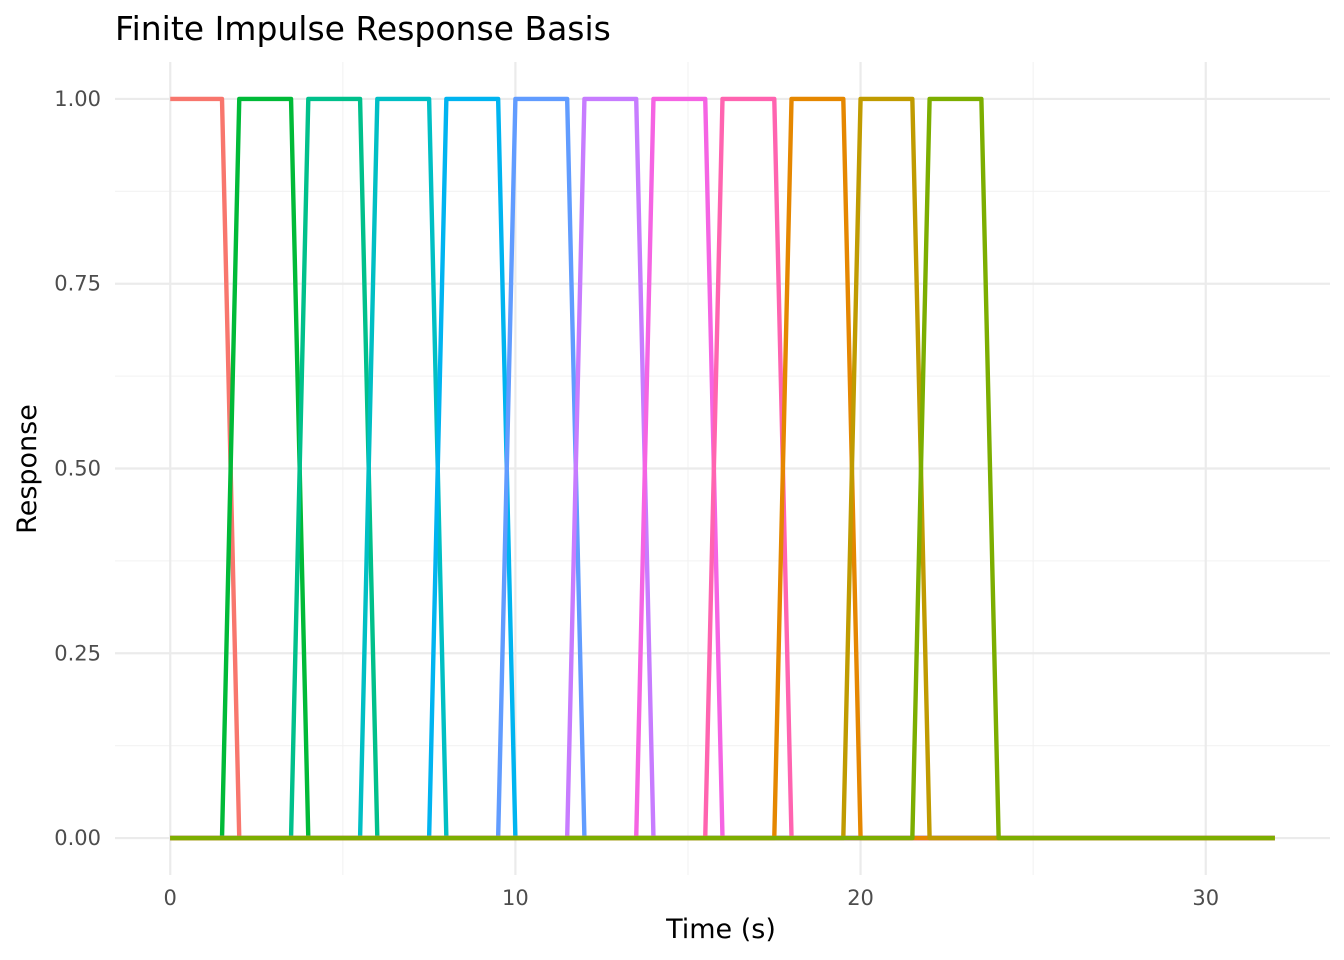 This screenshot has width=1344, height=960. I want to click on y-tick-label-1: 0.25, so click(77, 653).